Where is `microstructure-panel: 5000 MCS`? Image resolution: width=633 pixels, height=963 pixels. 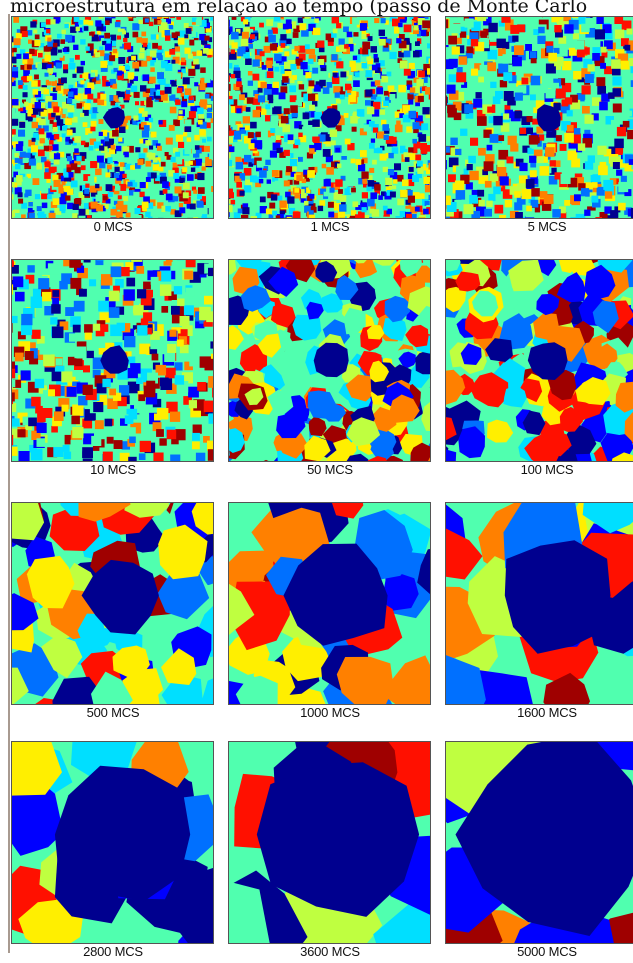
microstructure-panel: 5000 MCS is located at coordinates (539, 852).